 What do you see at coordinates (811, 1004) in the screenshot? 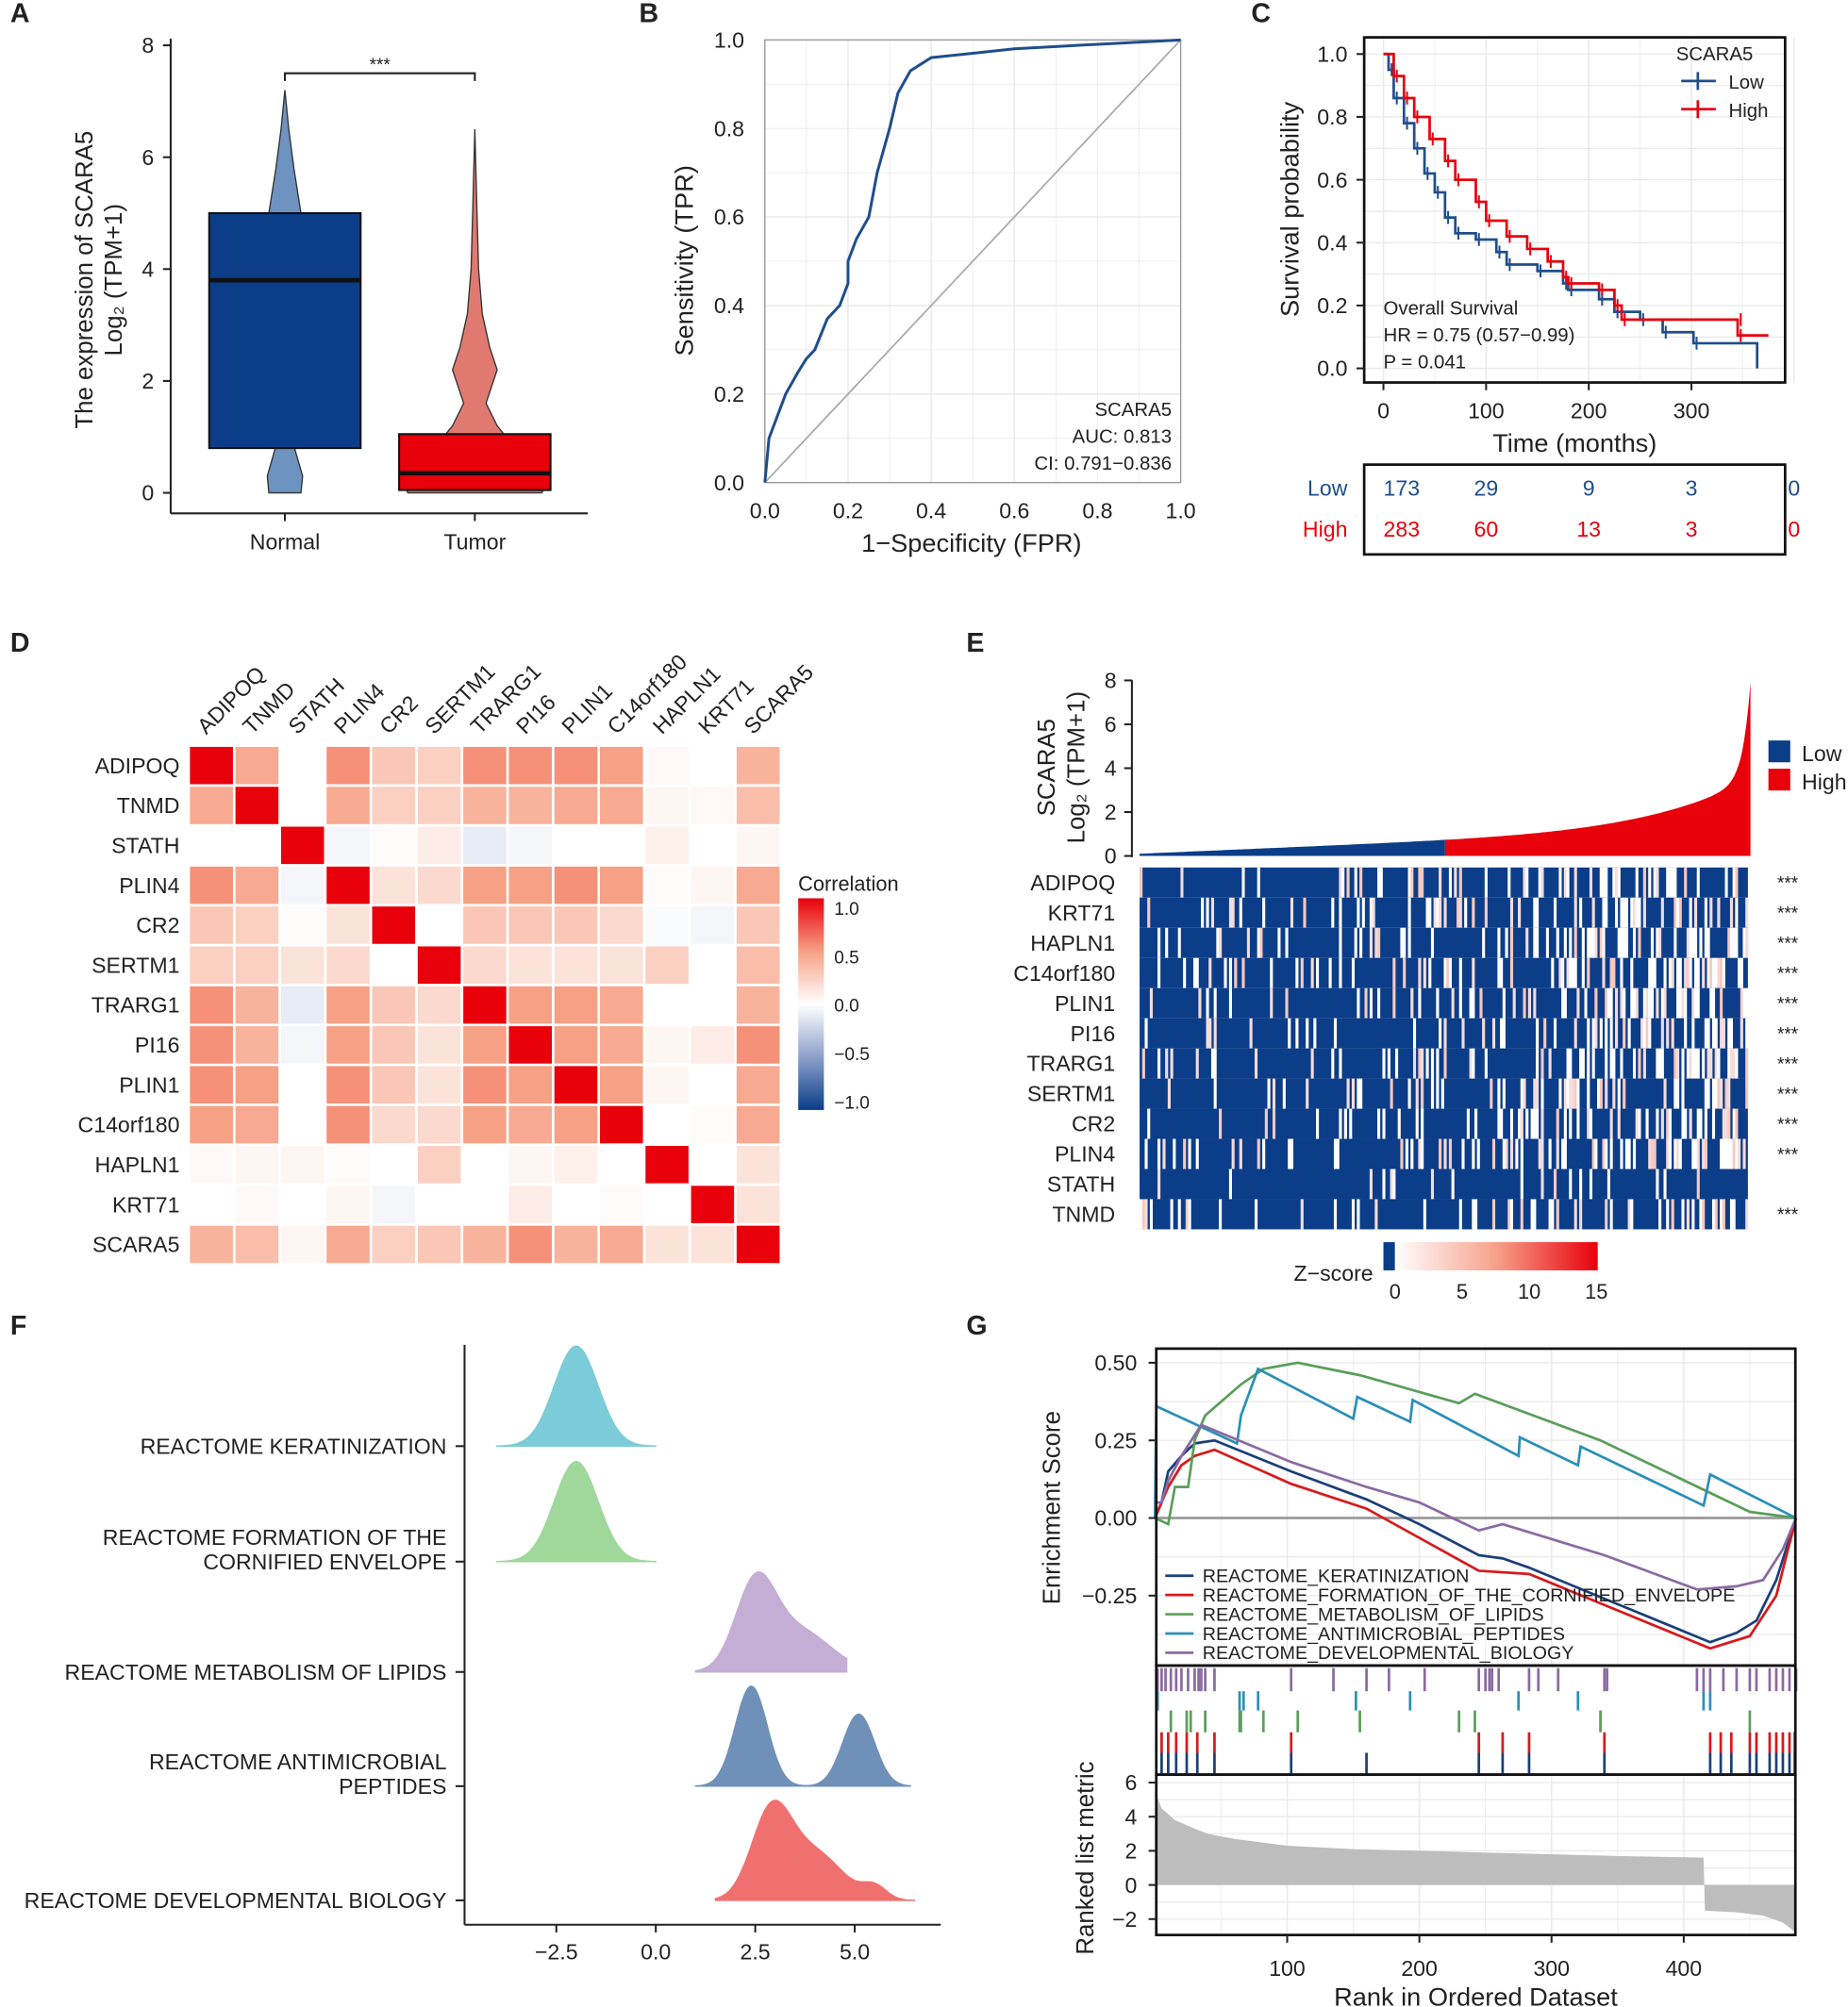
I see `colorbar` at bounding box center [811, 1004].